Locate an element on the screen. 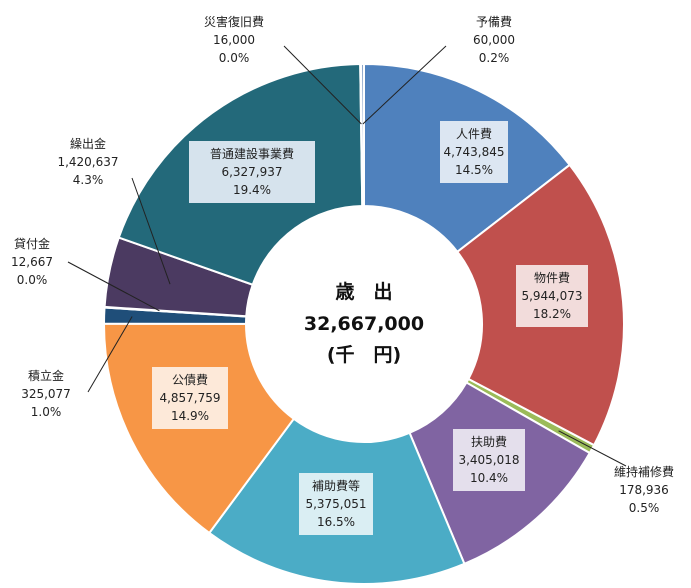 The image size is (691, 588). slice-percent-5: 16.5% is located at coordinates (336, 522).